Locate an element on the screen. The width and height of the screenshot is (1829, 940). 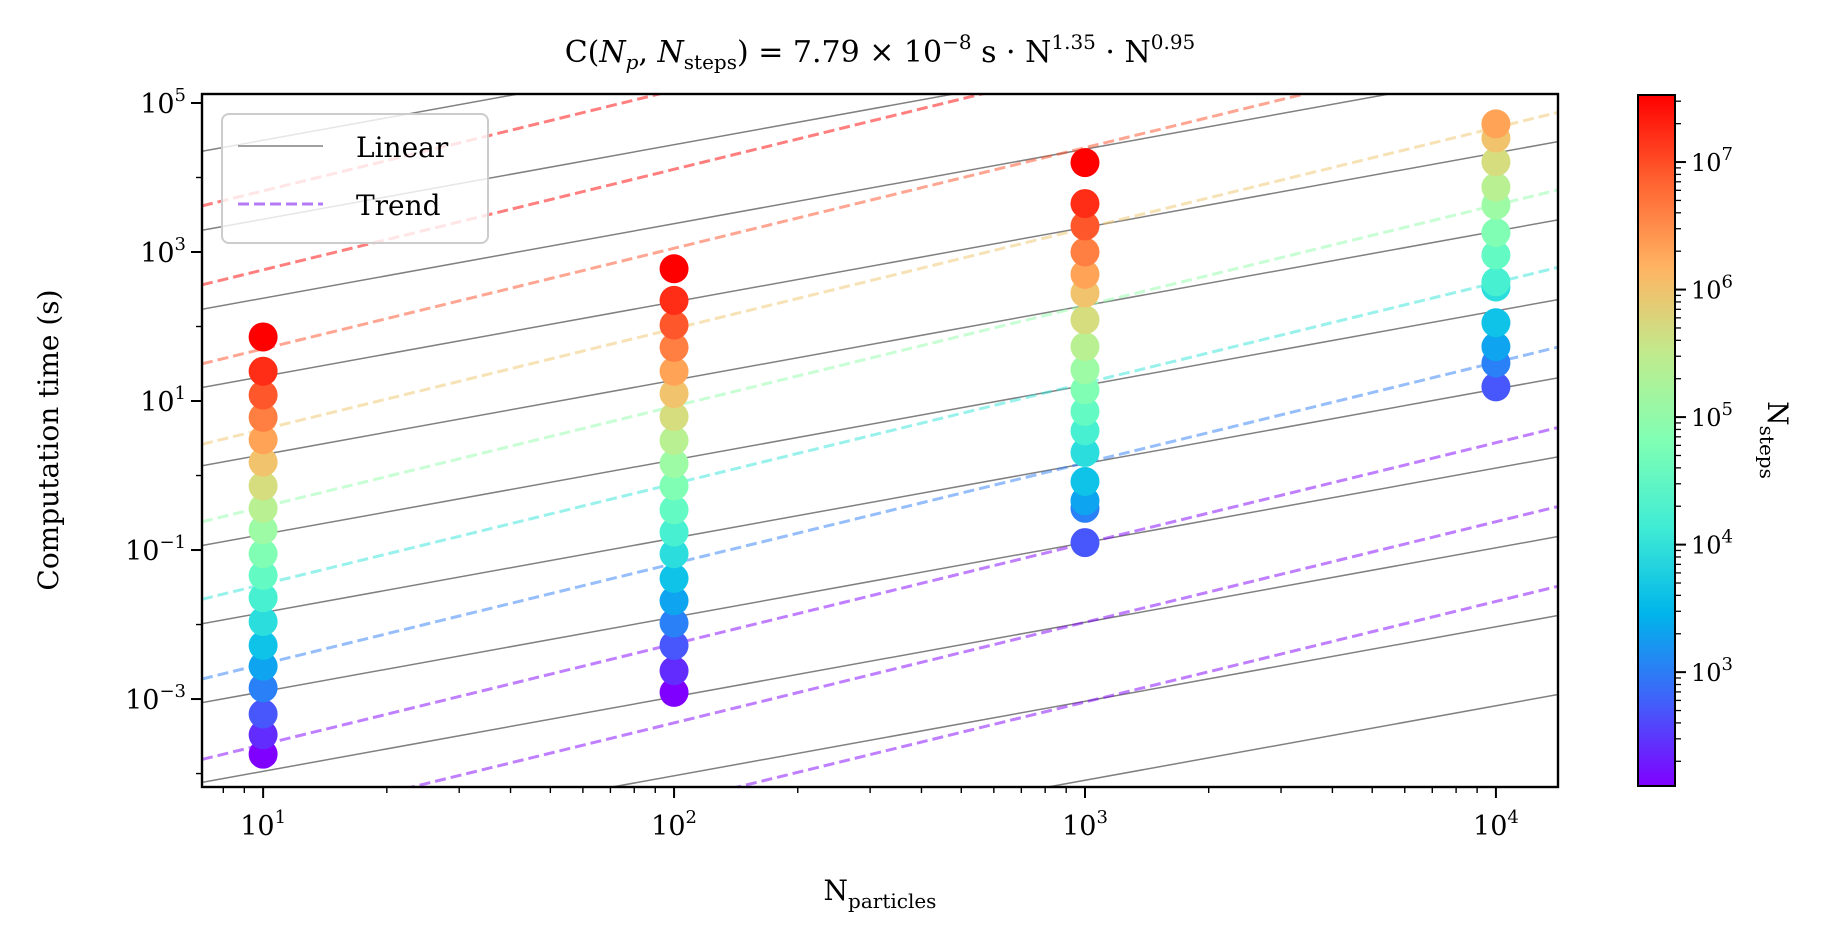
colorbar-tick-label: 10³ is located at coordinates (1712, 670).